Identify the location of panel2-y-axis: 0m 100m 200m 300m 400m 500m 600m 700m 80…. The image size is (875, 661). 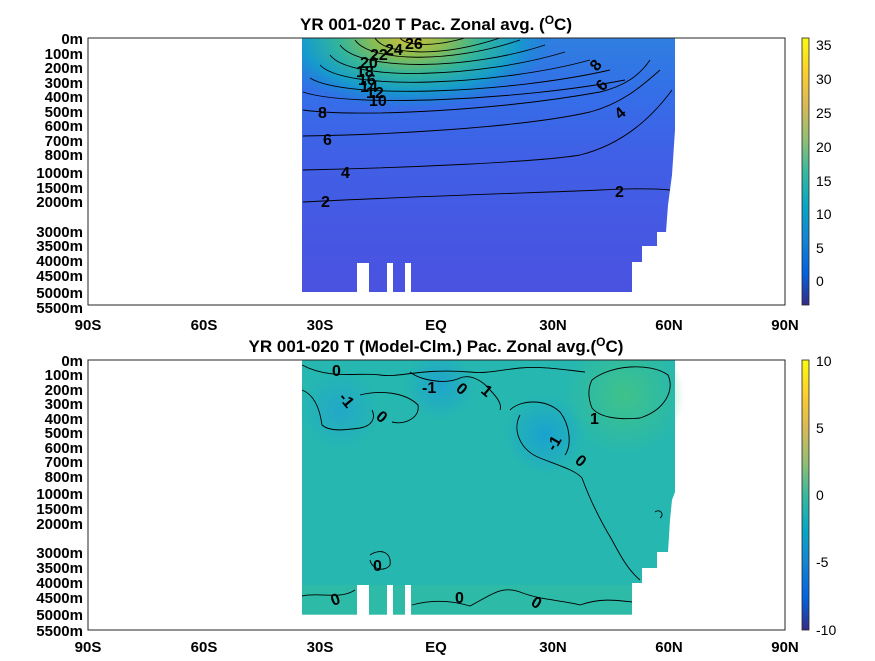
(59, 496).